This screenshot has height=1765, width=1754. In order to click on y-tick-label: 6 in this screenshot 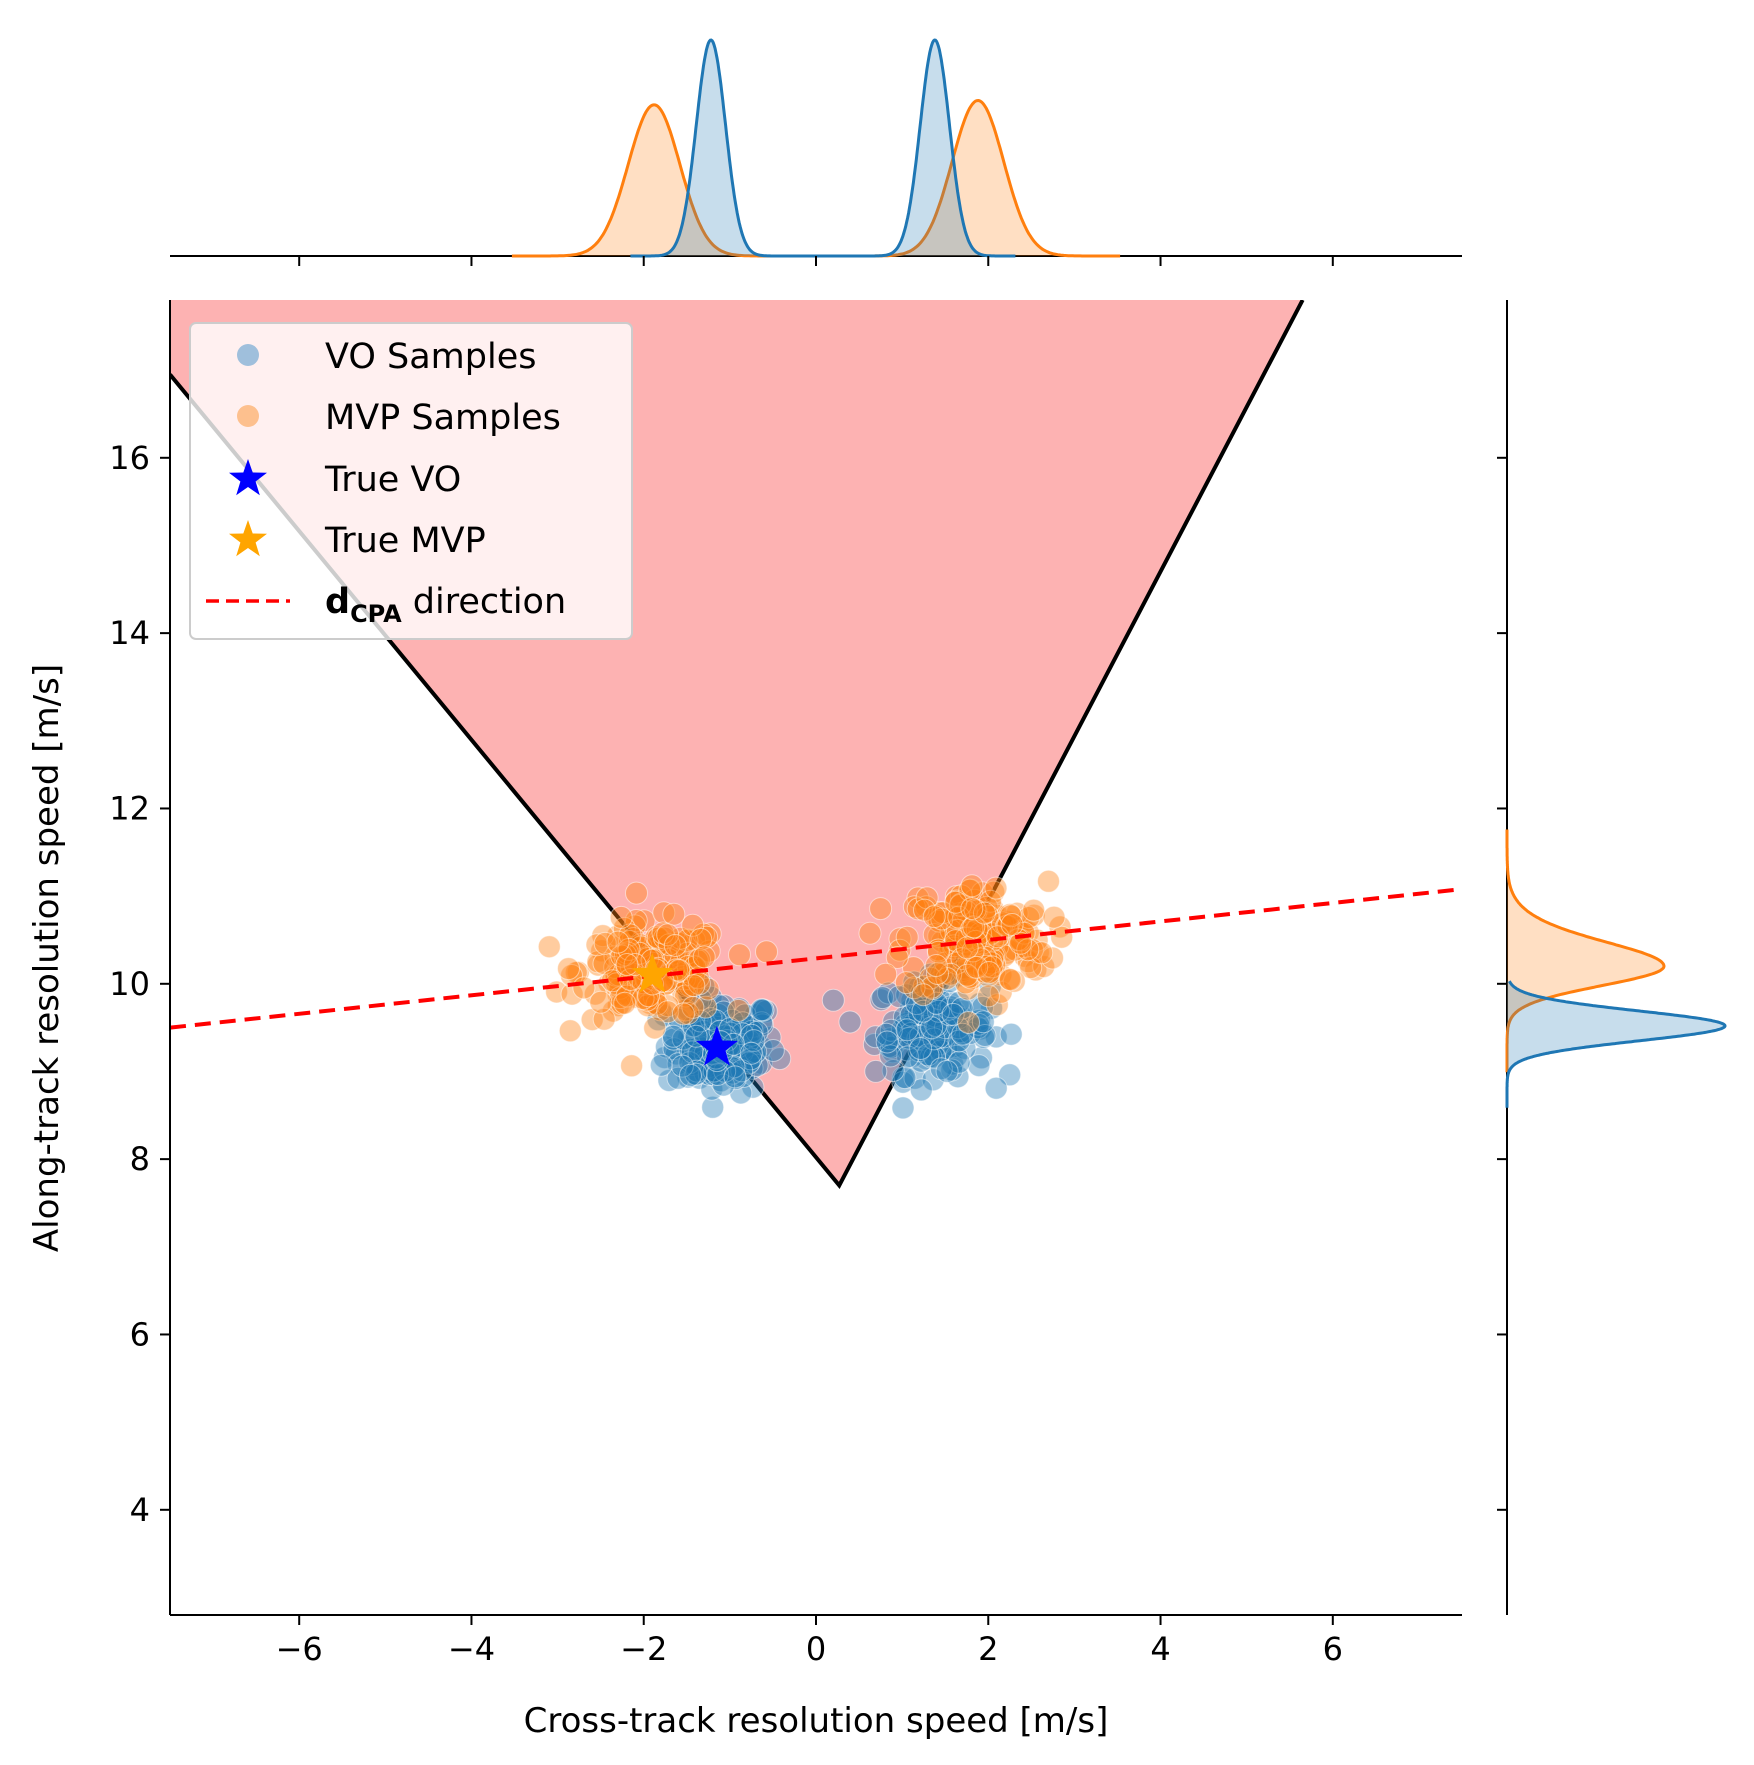, I will do `click(140, 1334)`.